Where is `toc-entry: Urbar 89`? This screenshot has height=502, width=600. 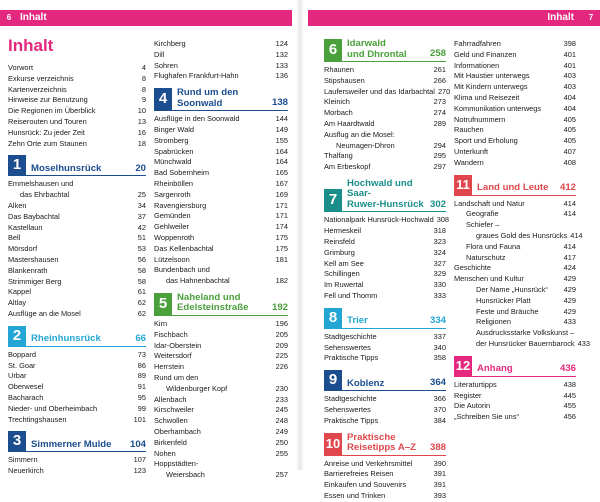 toc-entry: Urbar 89 is located at coordinates (77, 376).